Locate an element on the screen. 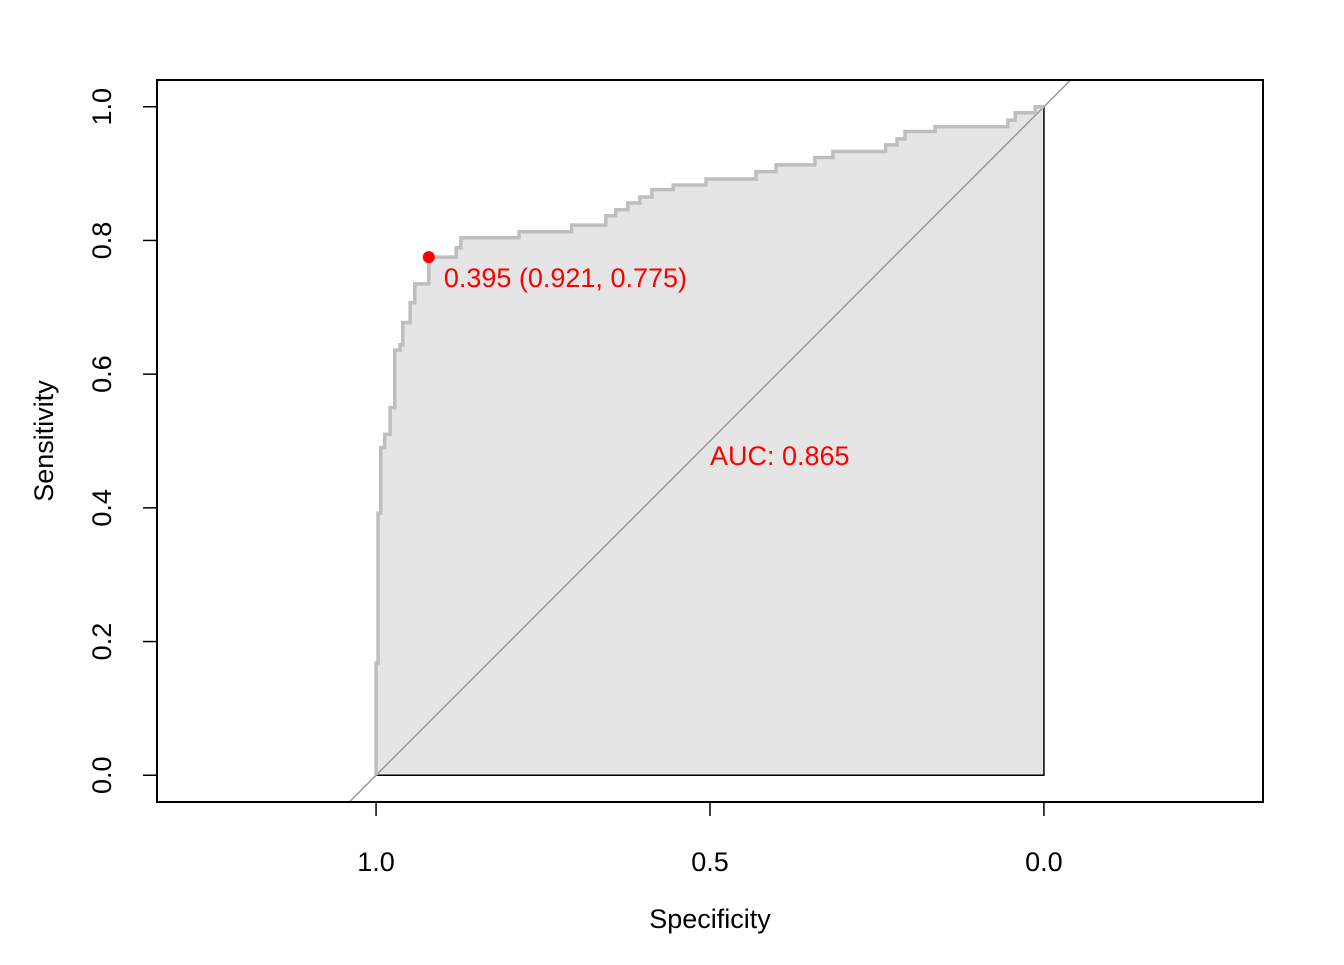  y-axis-title: Sensitivity is located at coordinates (44, 441).